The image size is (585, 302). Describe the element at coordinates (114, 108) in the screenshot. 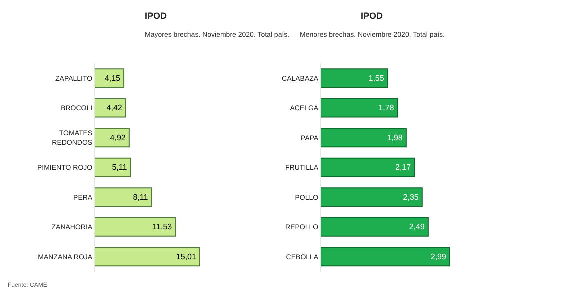

I see `data-label: 4,42` at that location.